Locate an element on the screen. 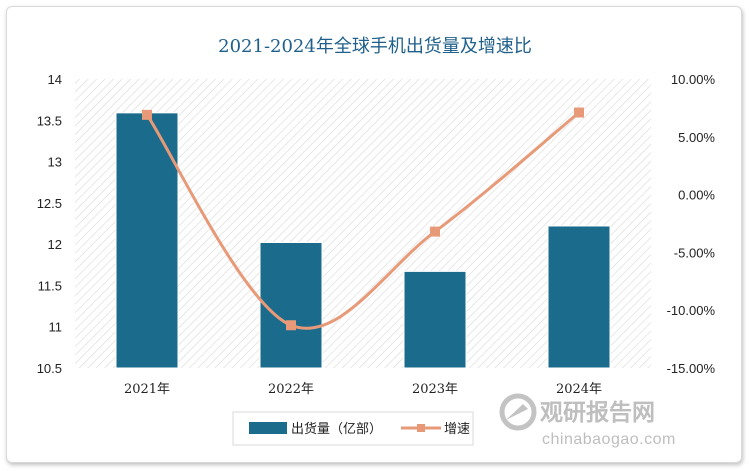  right-tick-label: -5.00% is located at coordinates (695, 252).